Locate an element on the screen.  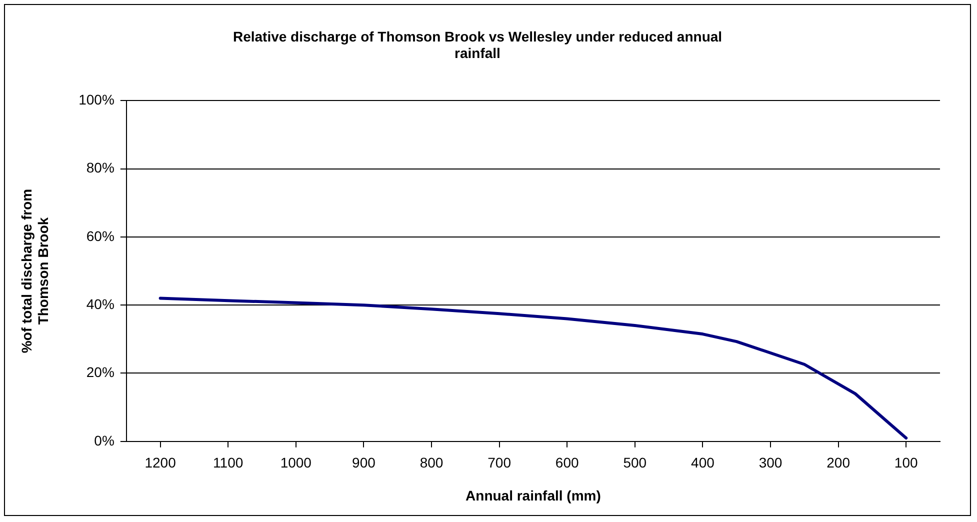
y-tick-label: 20% is located at coordinates (100, 372).